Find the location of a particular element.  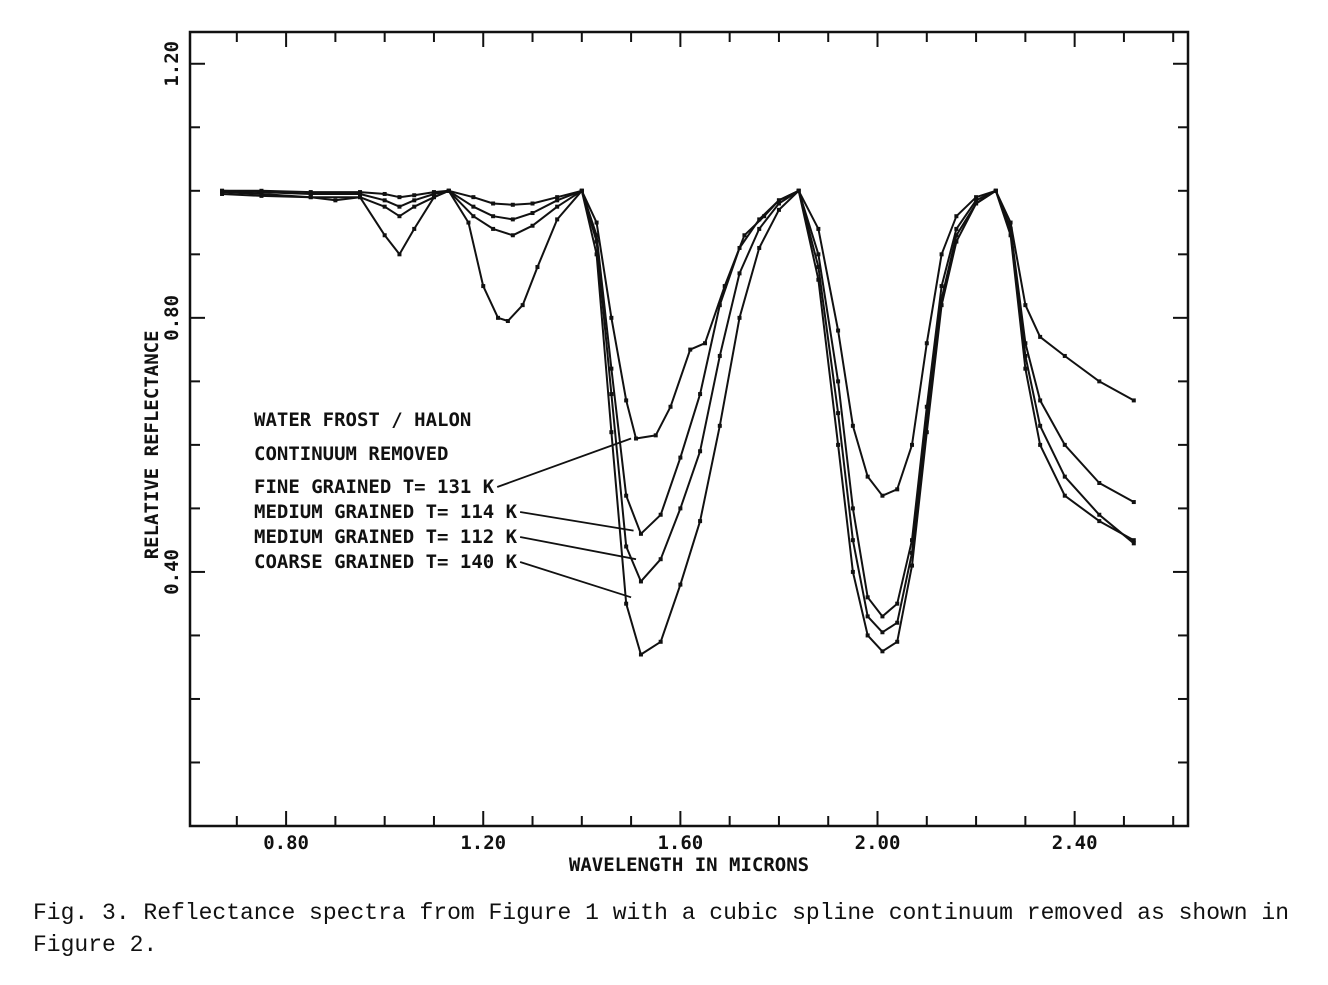

y-tick-label: 0.80 is located at coordinates (172, 318).